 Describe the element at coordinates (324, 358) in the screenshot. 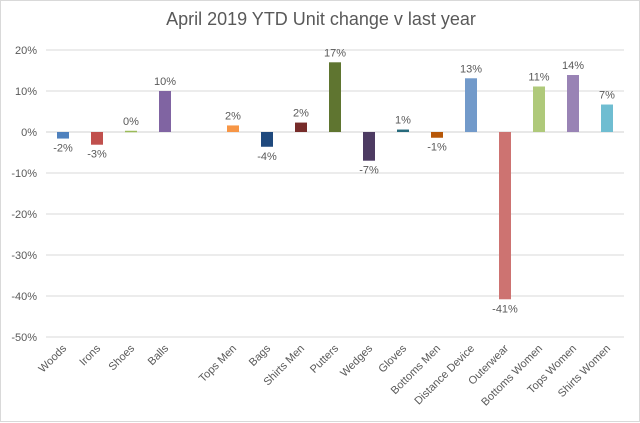

I see `x-tick-label: Putters` at that location.